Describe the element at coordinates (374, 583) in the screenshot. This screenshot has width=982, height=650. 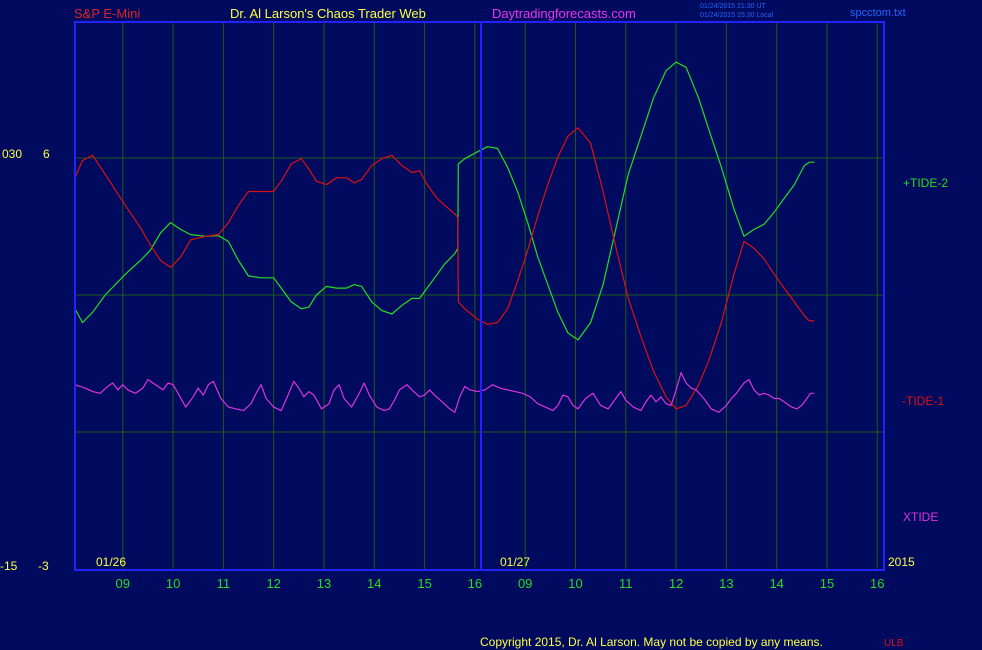
I see `hour-tick-5: 14` at that location.